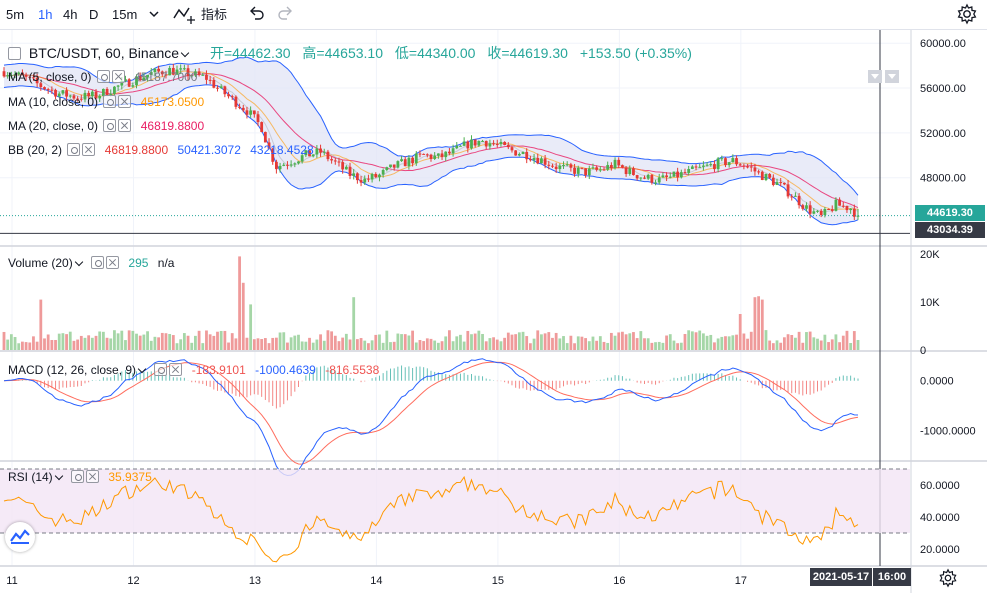 Image resolution: width=987 pixels, height=593 pixels. I want to click on legend-ma10-label: MA (10, close, 0), so click(53, 102).